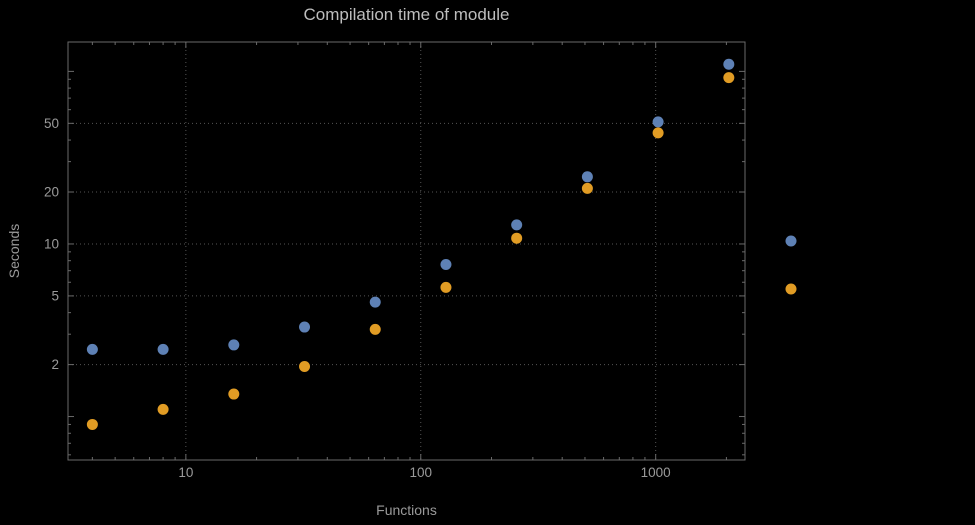  I want to click on x-tick-label: 1000, so click(656, 472).